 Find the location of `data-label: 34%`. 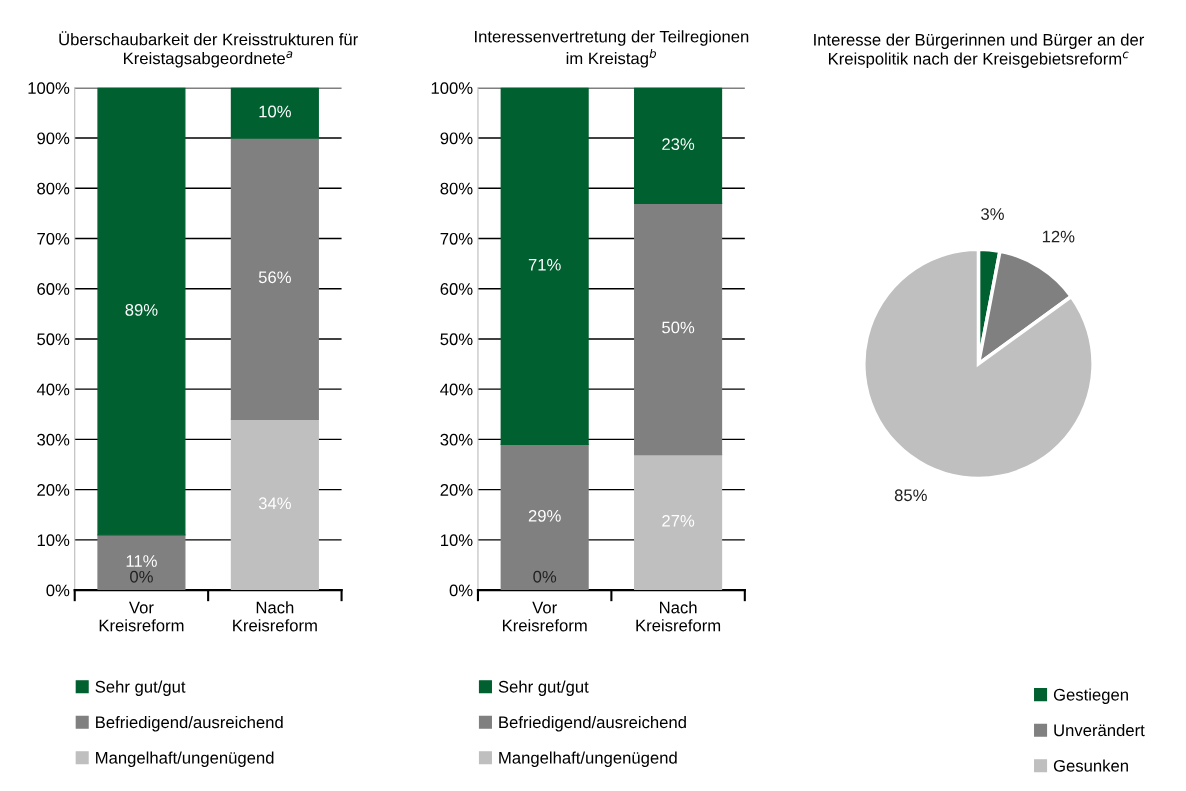

data-label: 34% is located at coordinates (274, 503).